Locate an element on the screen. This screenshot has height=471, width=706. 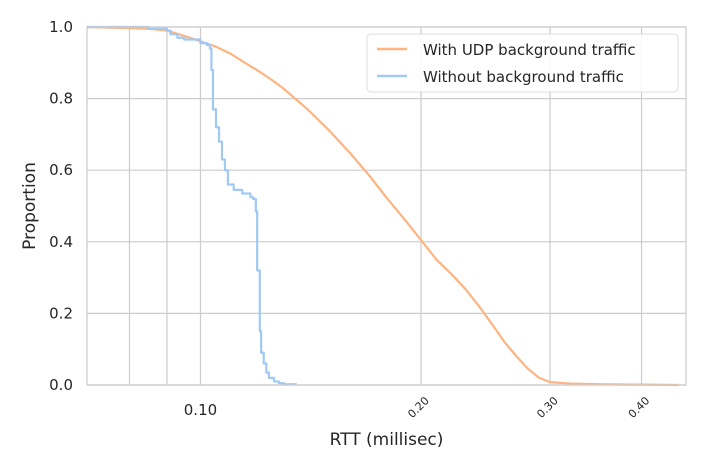
y-axis-label: Proportion is located at coordinates (30, 206).